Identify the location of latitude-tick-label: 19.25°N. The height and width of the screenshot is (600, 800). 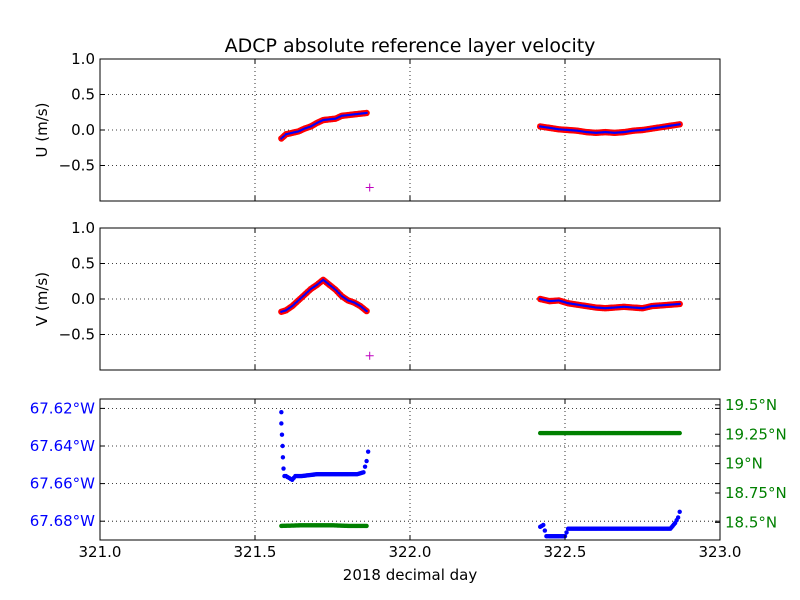
(756, 434).